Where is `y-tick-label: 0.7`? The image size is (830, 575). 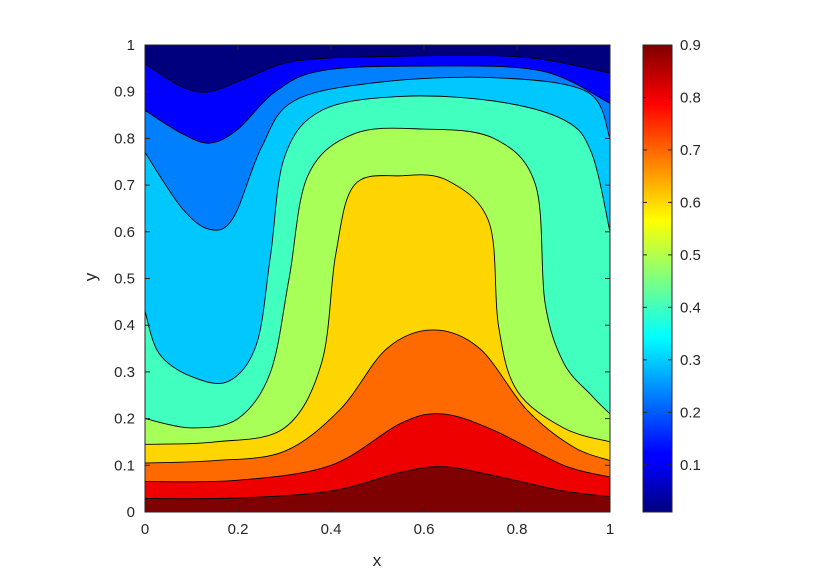 y-tick-label: 0.7 is located at coordinates (124, 185).